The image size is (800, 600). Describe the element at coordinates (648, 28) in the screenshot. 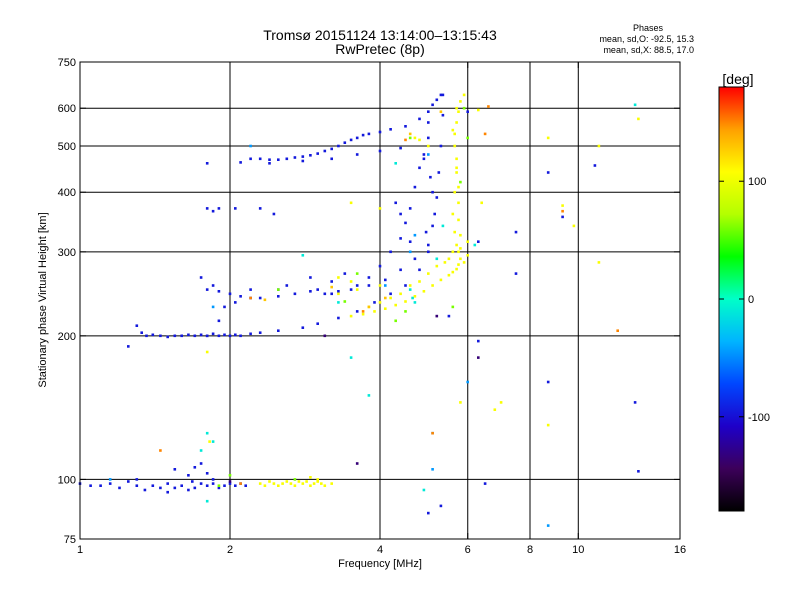

I see `phase-stats-heading: Phases` at that location.